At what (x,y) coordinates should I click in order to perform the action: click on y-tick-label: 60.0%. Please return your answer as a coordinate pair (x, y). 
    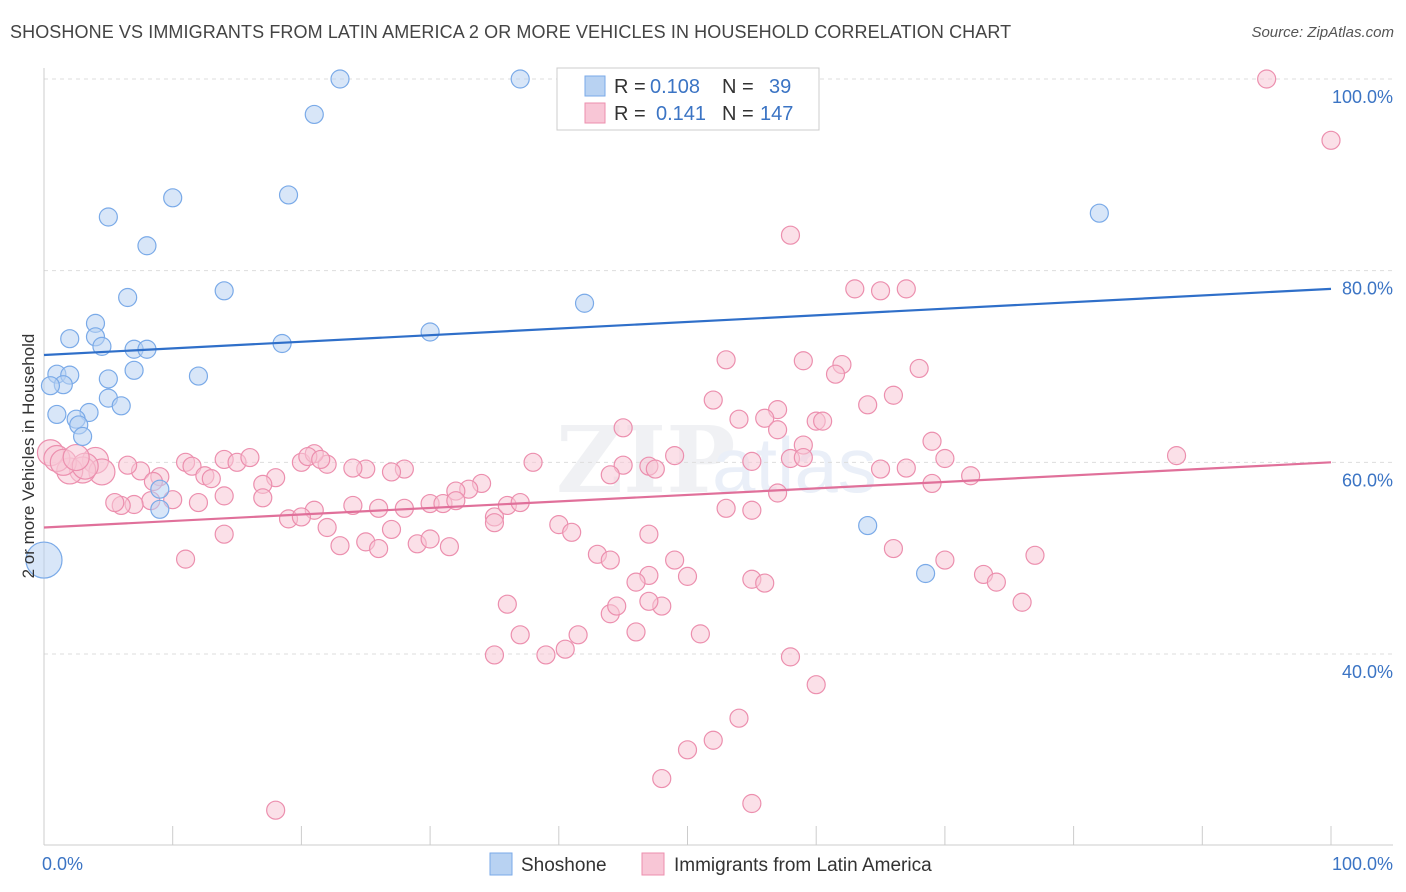
    Looking at the image, I should click on (1367, 480).